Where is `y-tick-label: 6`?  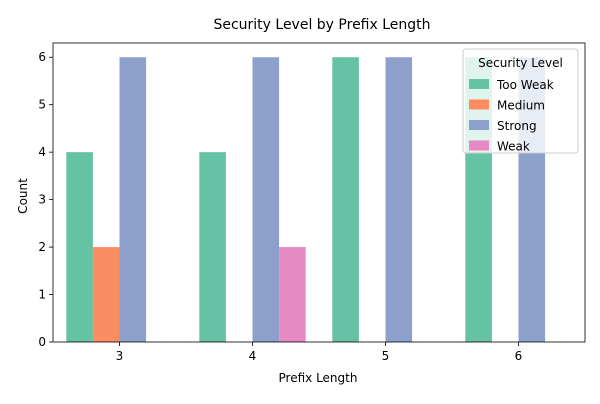 y-tick-label: 6 is located at coordinates (42, 57).